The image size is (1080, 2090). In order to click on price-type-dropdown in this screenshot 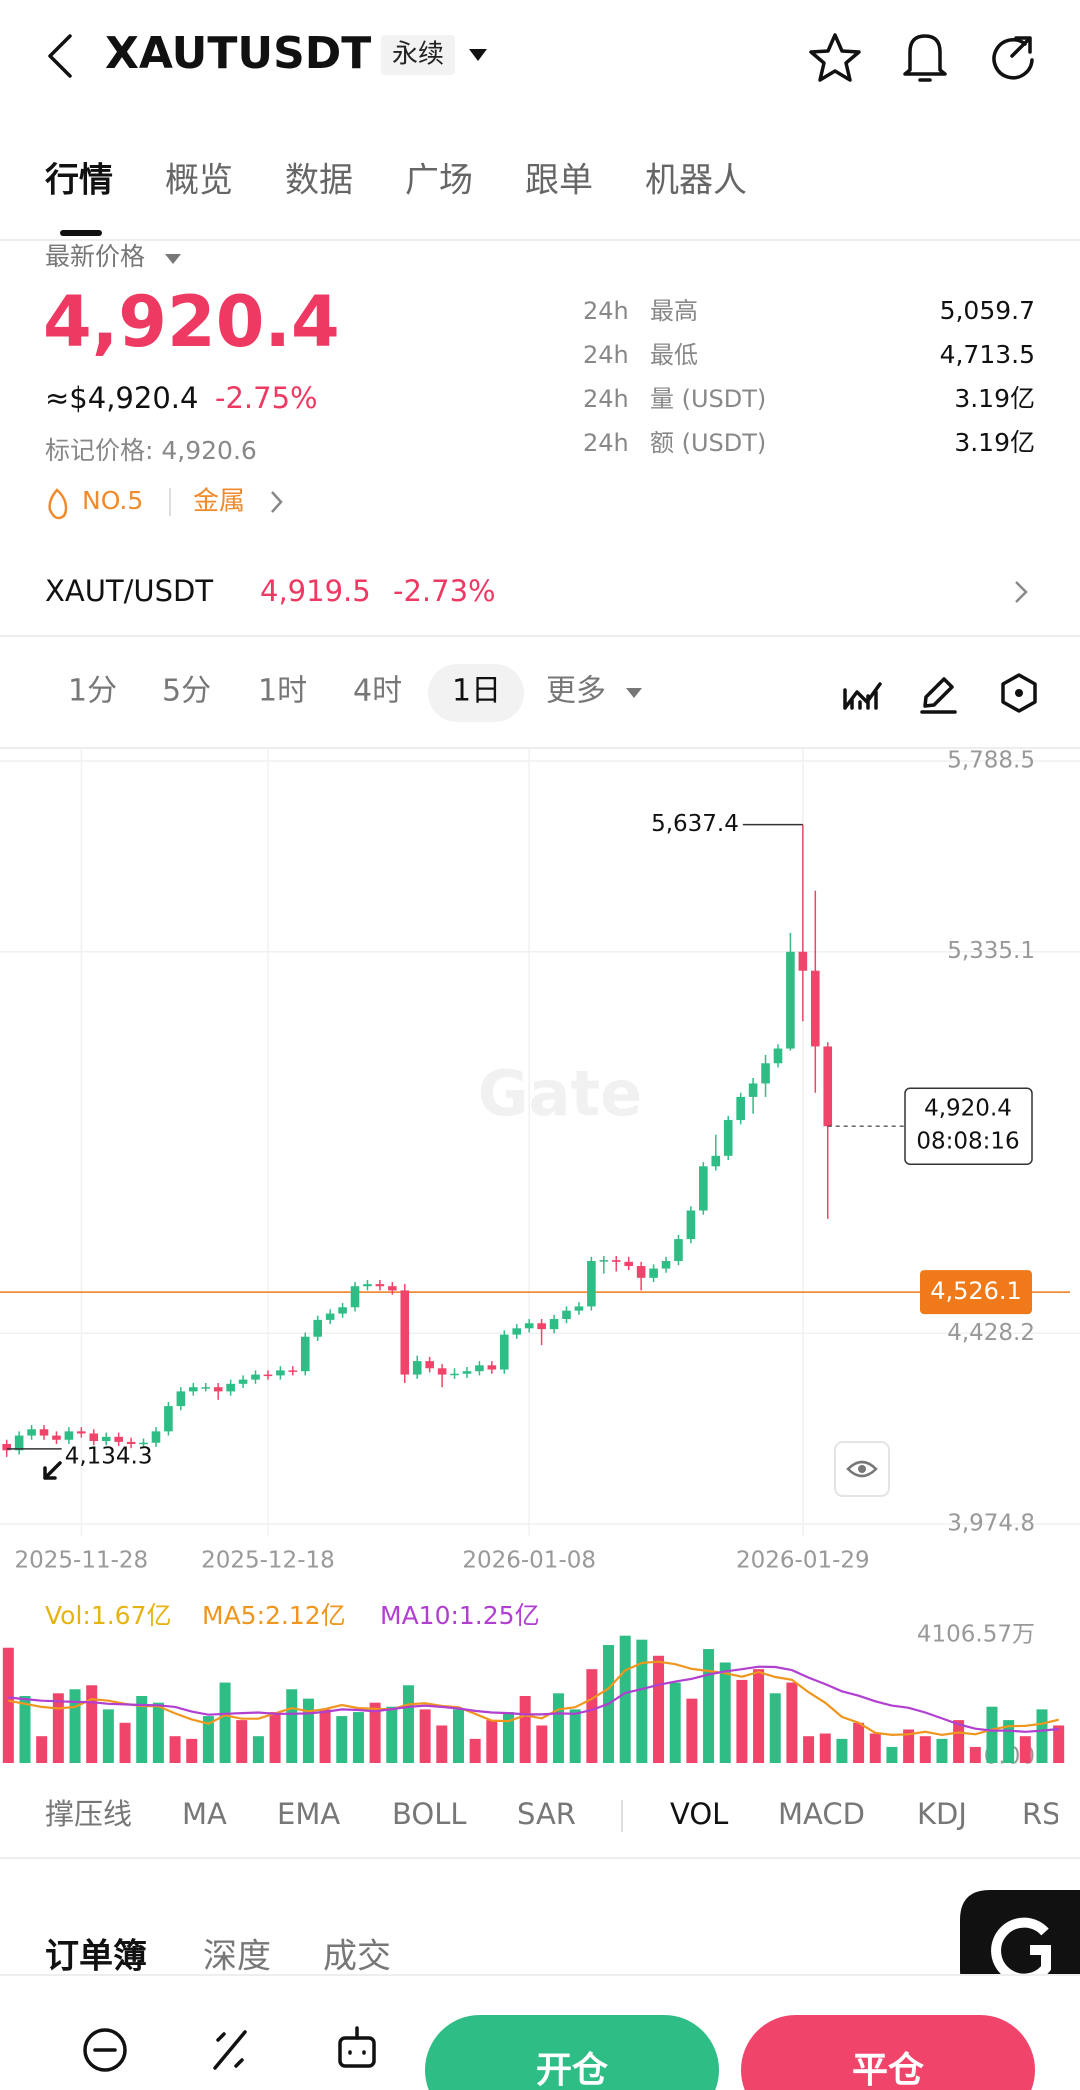, I will do `click(173, 259)`.